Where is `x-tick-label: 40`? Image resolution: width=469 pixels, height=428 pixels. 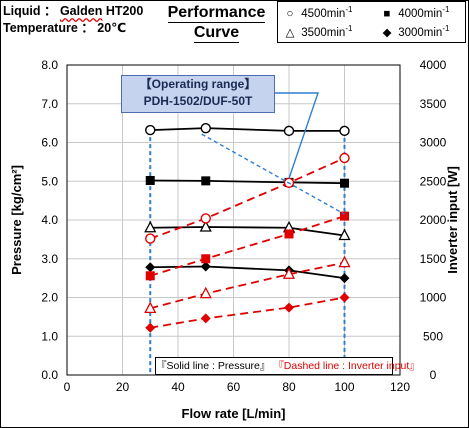
x-tick-label: 40 is located at coordinates (178, 387).